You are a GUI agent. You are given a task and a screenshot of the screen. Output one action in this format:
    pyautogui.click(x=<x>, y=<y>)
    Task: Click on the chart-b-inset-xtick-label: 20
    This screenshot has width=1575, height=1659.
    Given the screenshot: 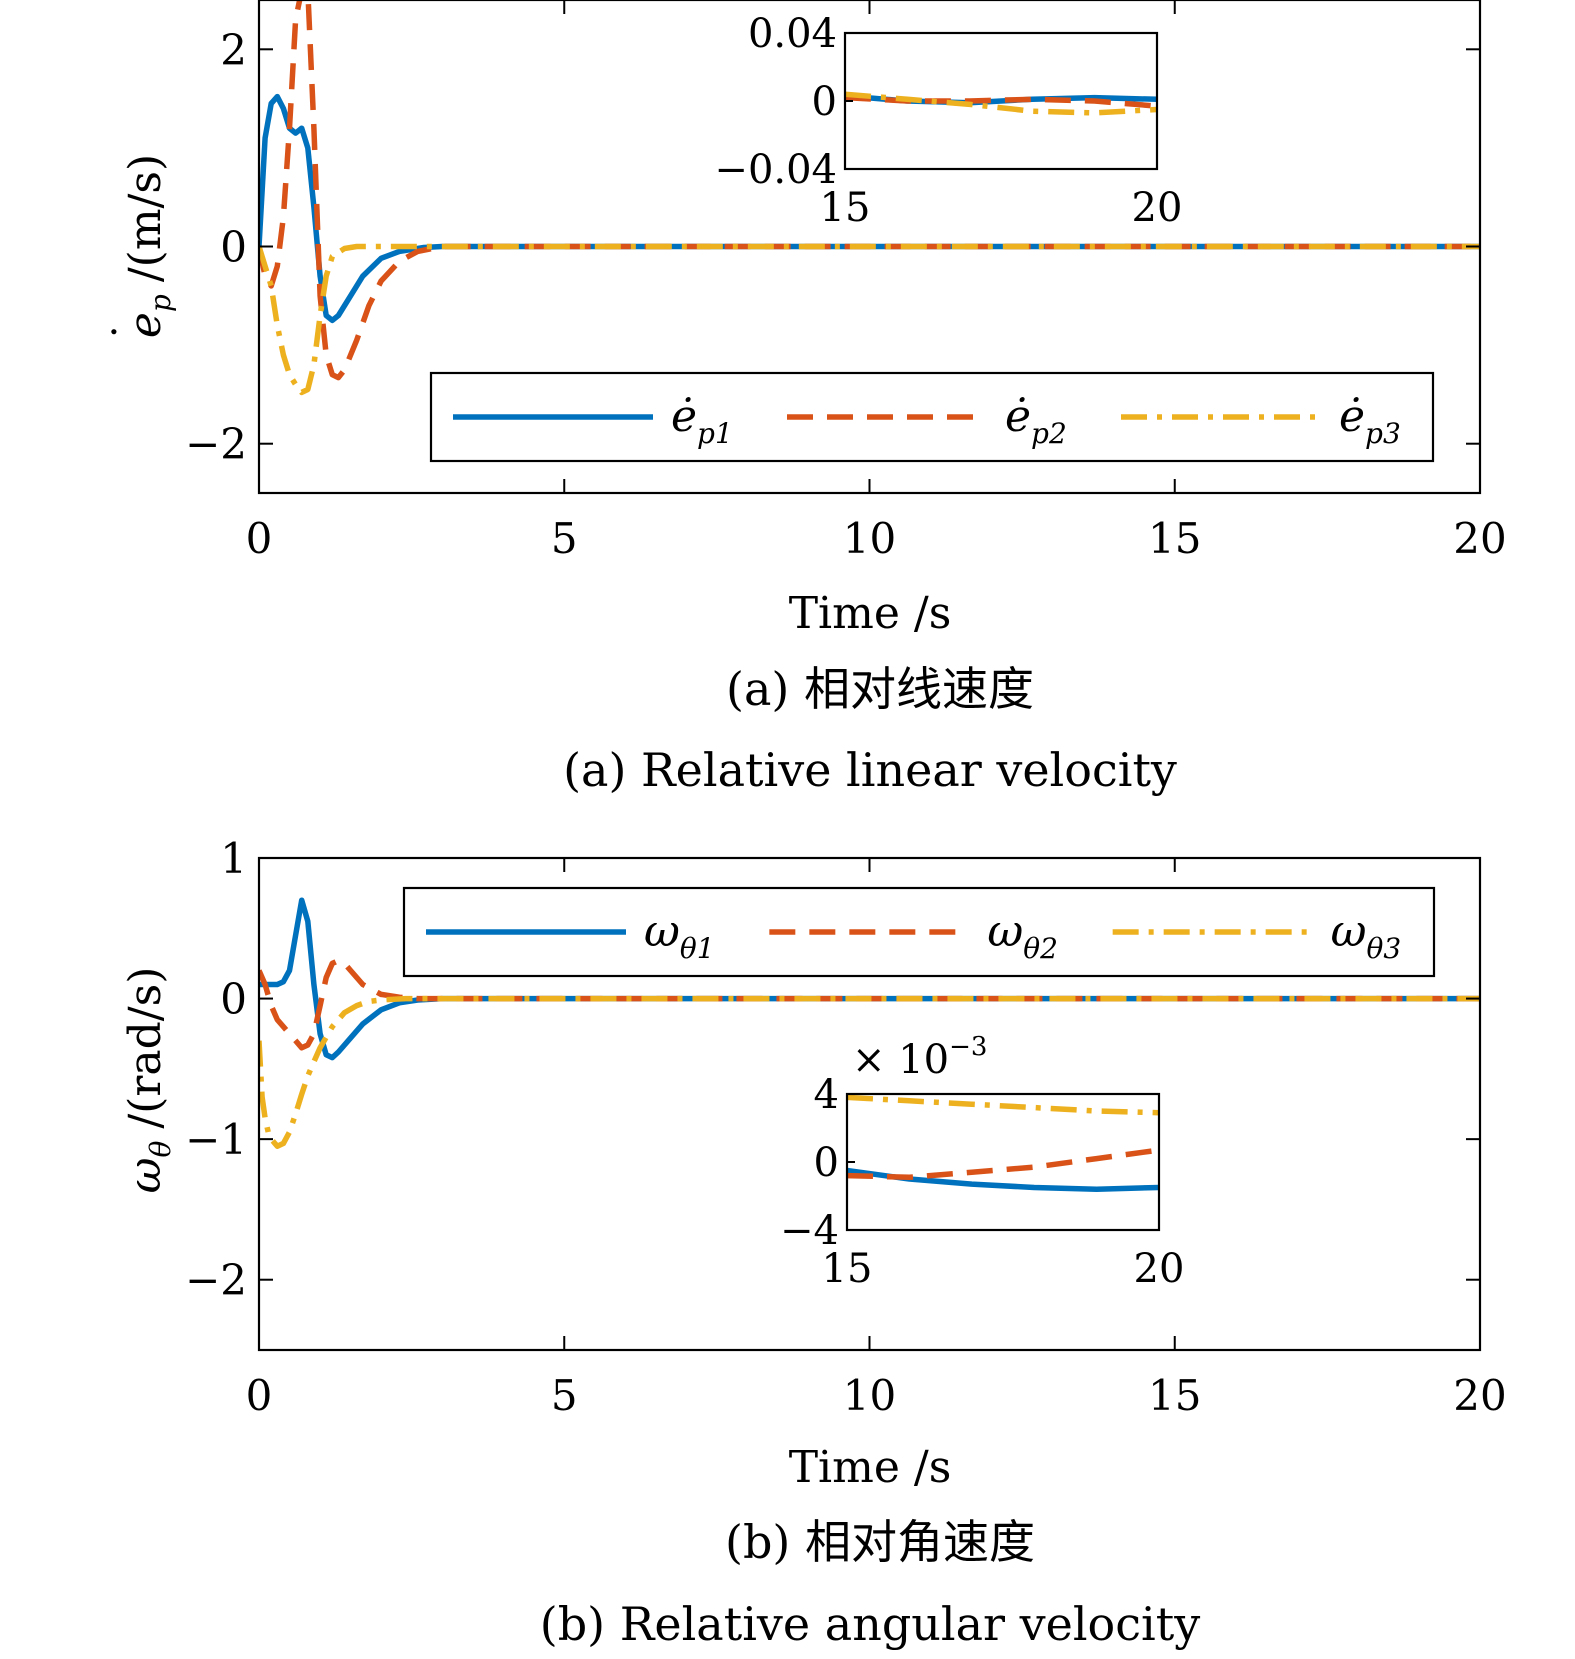 What is the action you would take?
    pyautogui.click(x=1159, y=1269)
    